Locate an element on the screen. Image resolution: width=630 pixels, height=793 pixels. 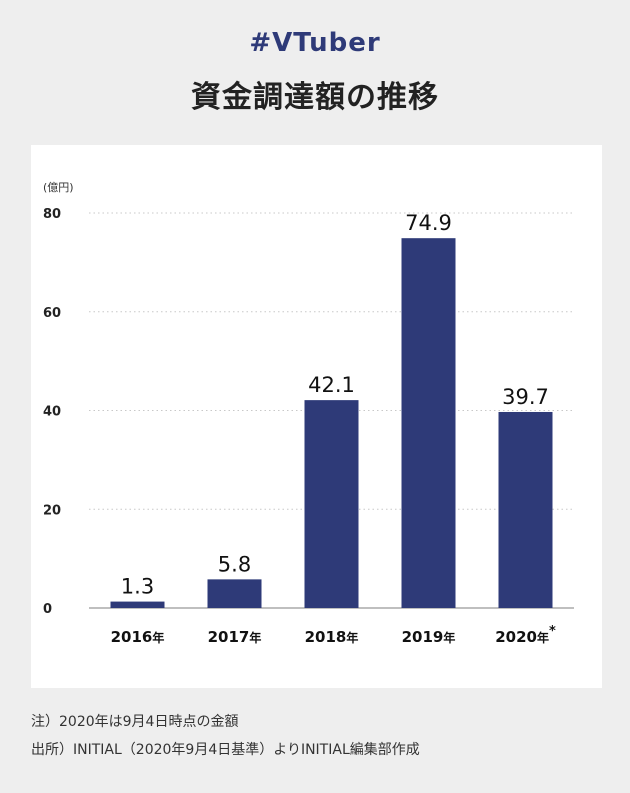
y-tick-label-80: 80 is located at coordinates (52, 214).